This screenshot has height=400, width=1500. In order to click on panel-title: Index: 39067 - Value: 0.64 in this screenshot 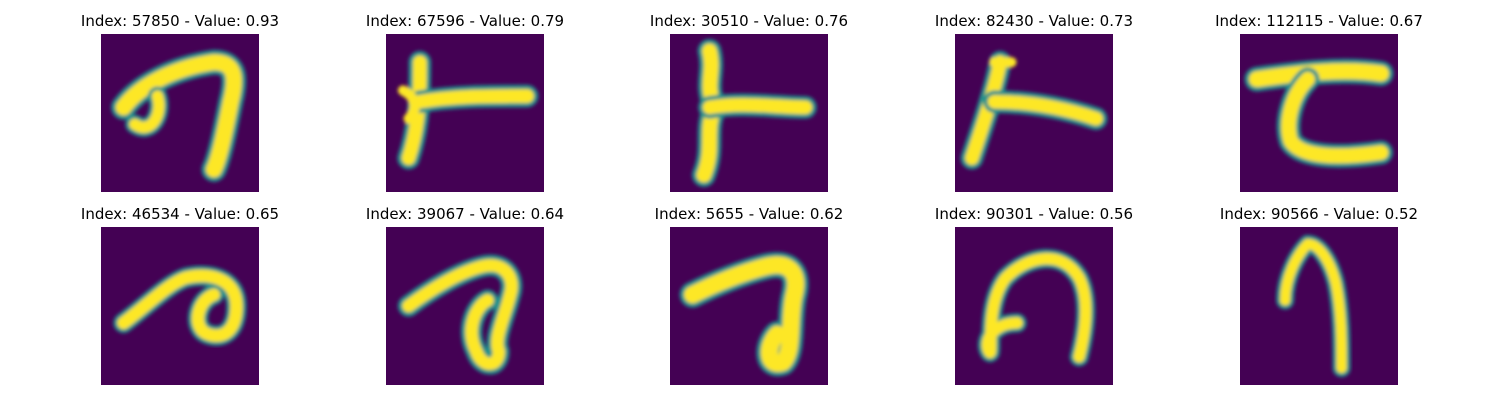, I will do `click(465, 214)`.